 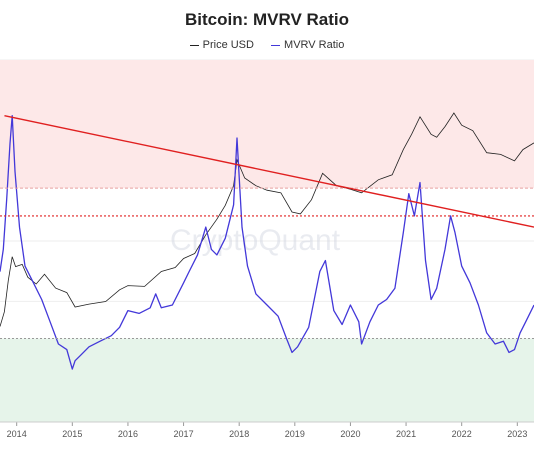 What do you see at coordinates (239, 434) in the screenshot?
I see `x-tick-label: 2018` at bounding box center [239, 434].